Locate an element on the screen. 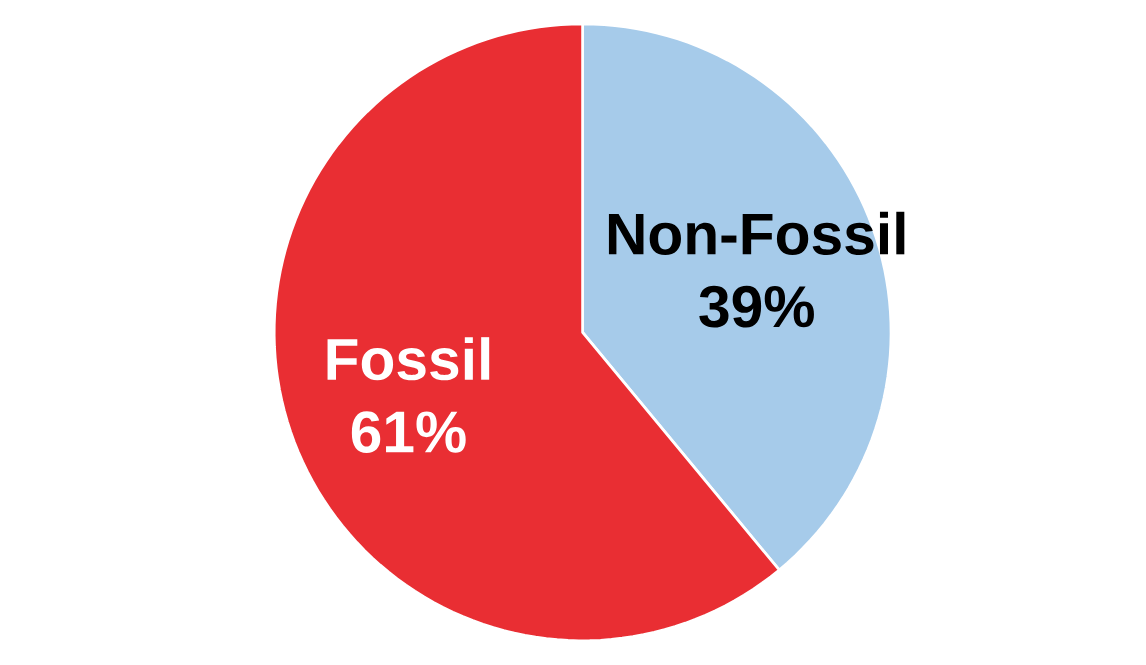 This screenshot has height=665, width=1146. slice-label: Fossil is located at coordinates (408, 359).